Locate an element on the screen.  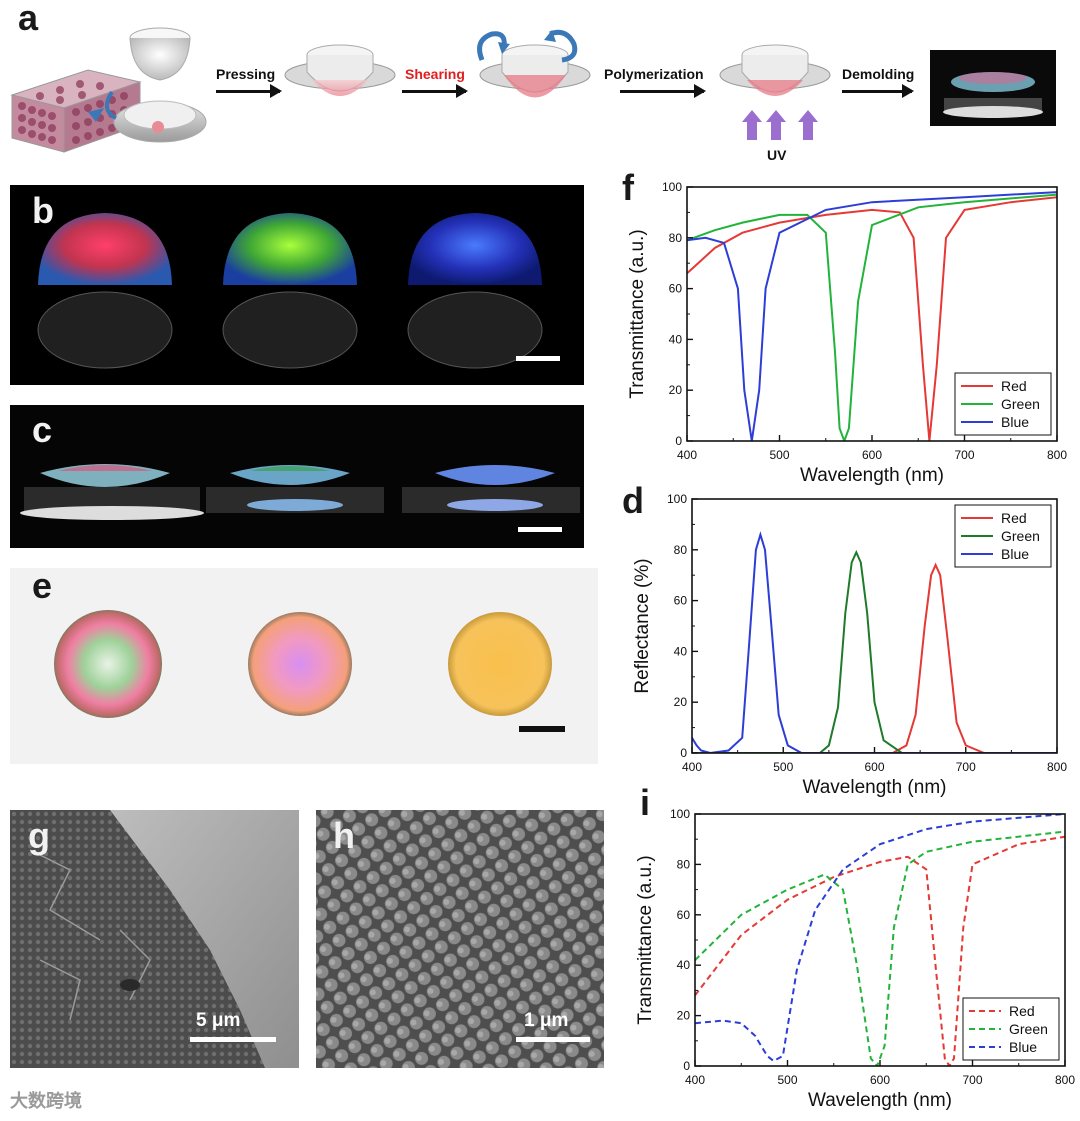
x-tick-label-d: 500 is located at coordinates (783, 767).